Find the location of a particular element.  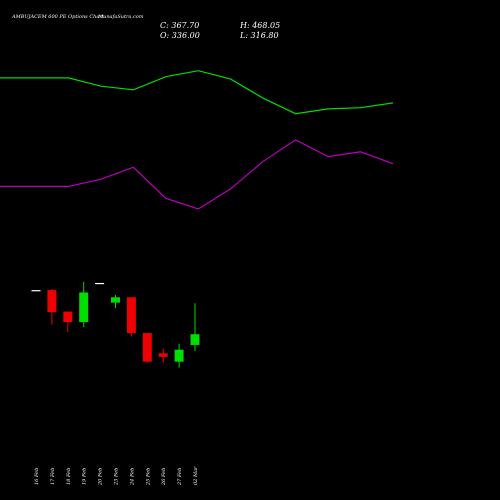

x-tick-label: 16 Feb is located at coordinates (37, 476).